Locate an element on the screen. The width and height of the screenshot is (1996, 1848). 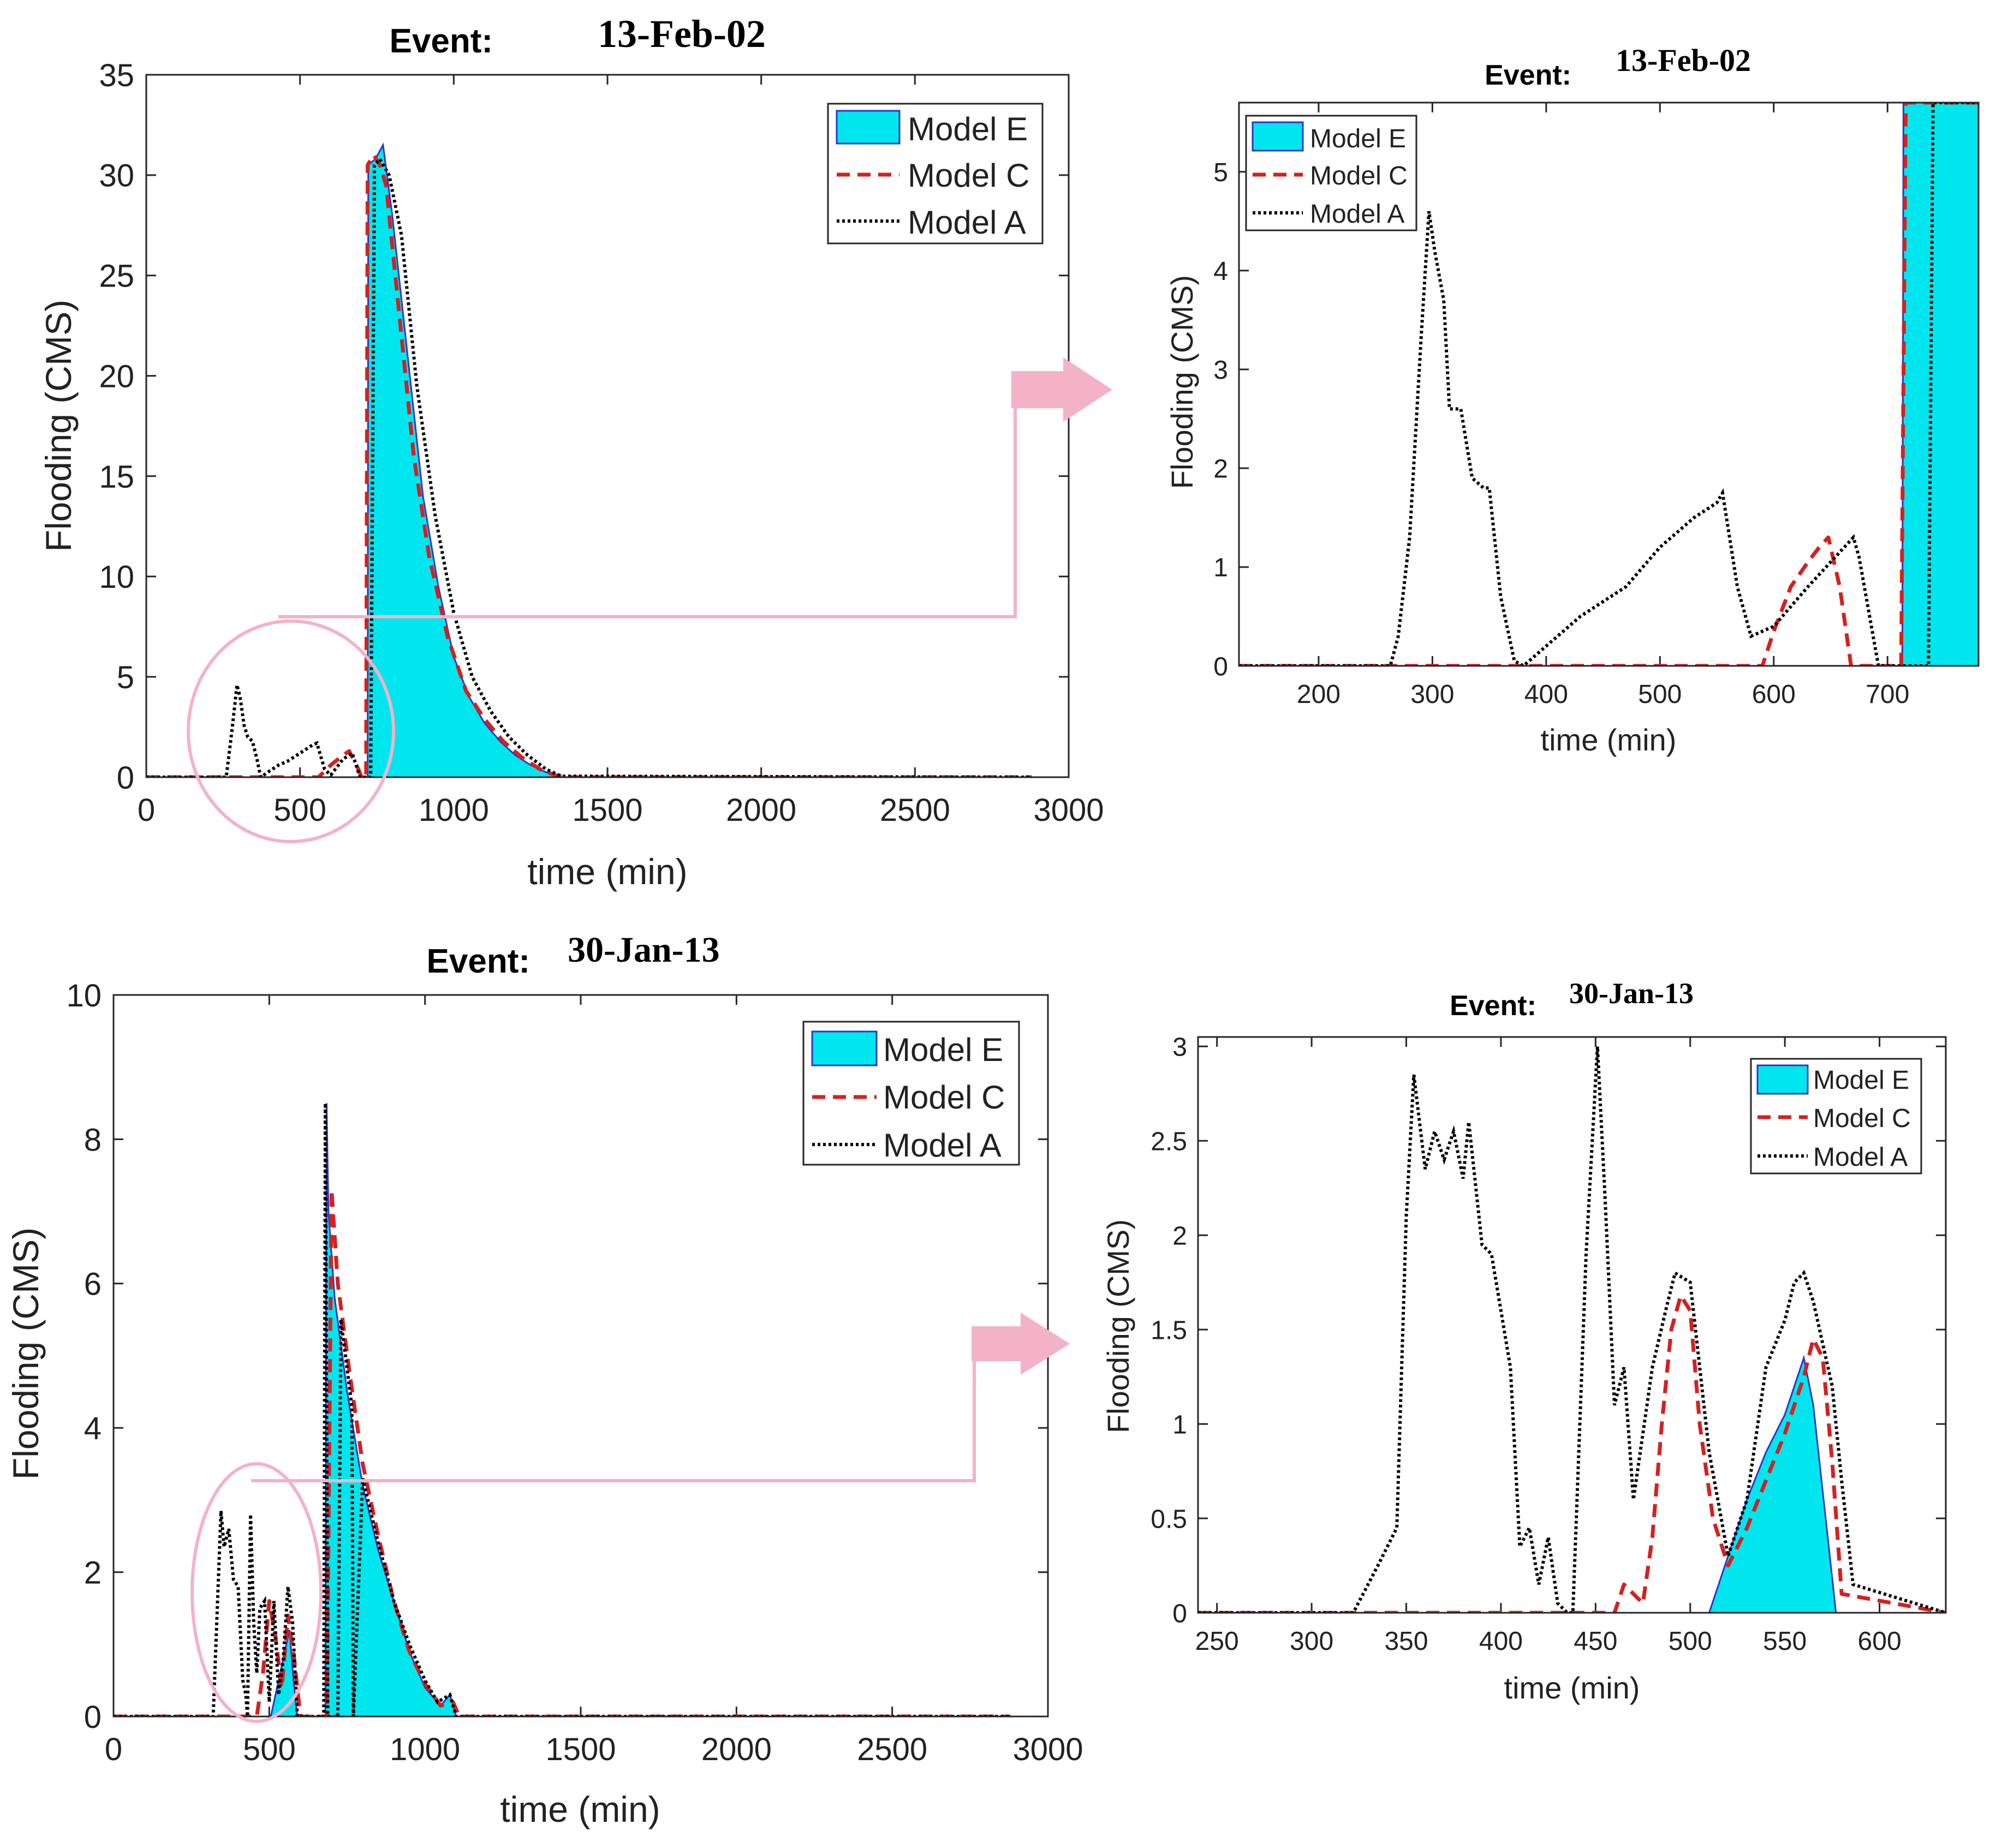
tick-layer: 250 300 350 400 450 500 550 600 0 0.5 1 1.5 2 2.5 3 is located at coordinates (1549, 1344).